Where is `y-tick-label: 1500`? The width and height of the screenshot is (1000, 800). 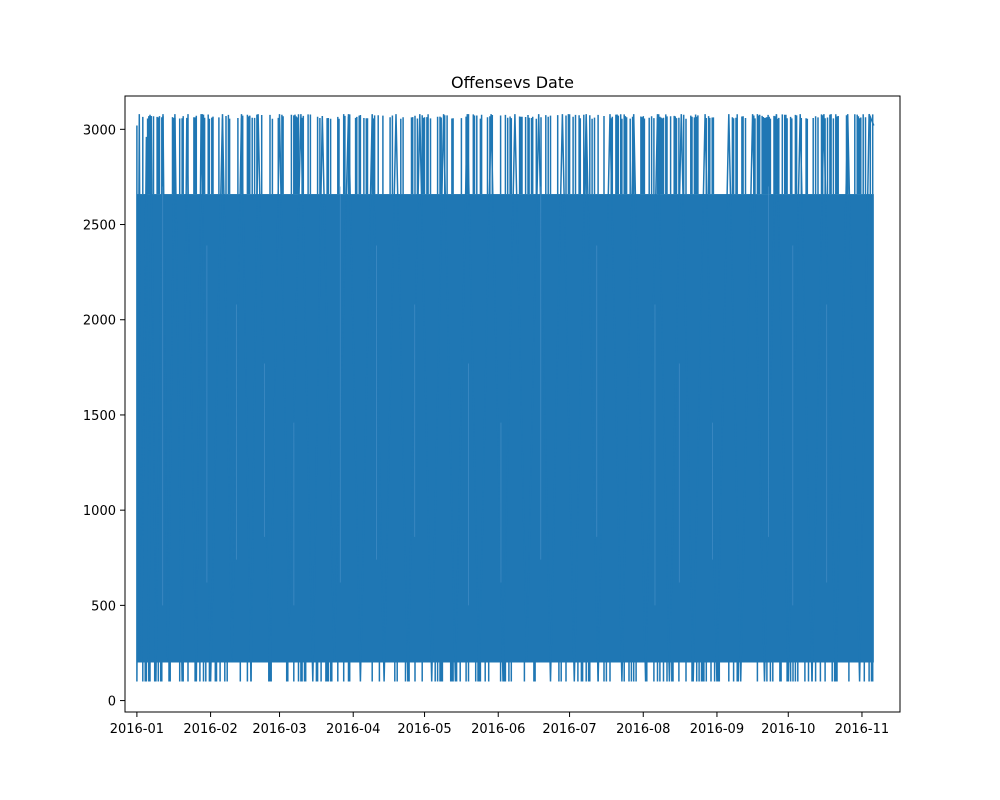 y-tick-label: 1500 is located at coordinates (99, 416).